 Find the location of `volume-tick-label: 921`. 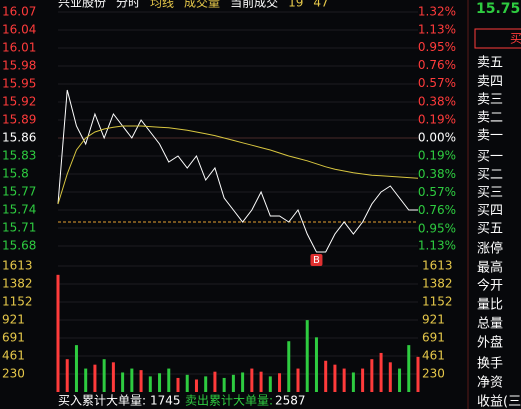

volume-tick-label: 921 is located at coordinates (13, 320).